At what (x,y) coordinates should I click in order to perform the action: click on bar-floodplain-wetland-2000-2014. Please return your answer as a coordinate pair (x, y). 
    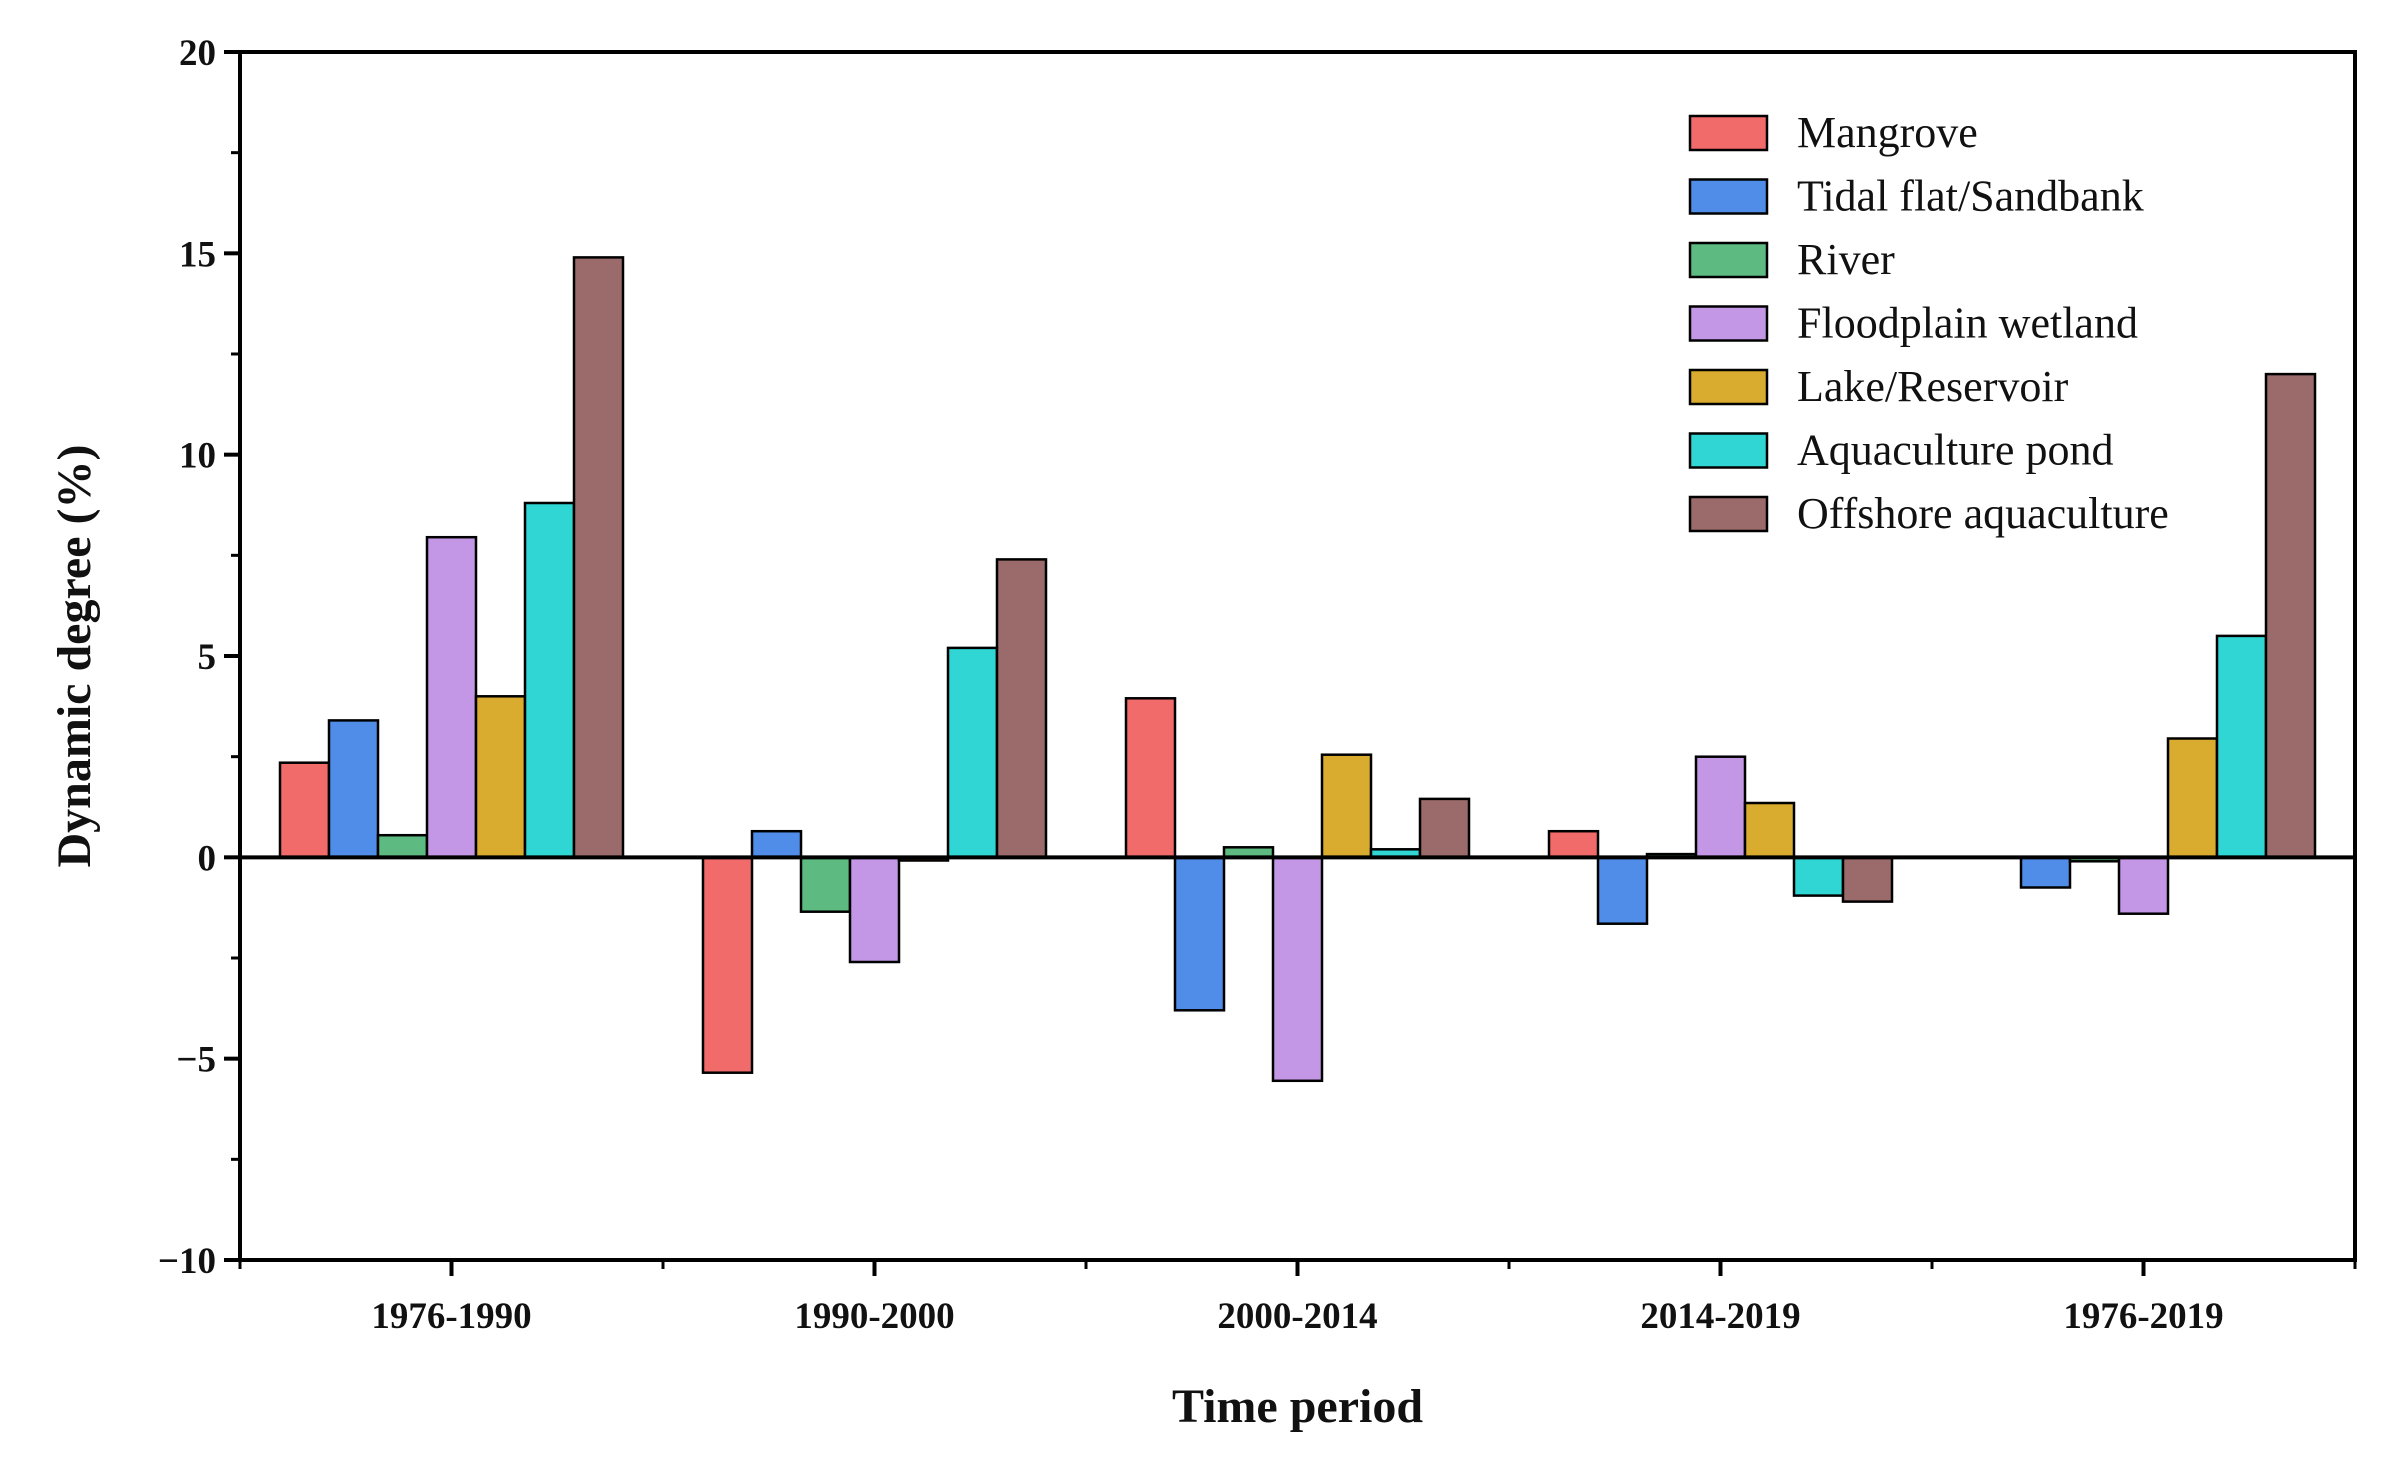
    Looking at the image, I should click on (1297, 969).